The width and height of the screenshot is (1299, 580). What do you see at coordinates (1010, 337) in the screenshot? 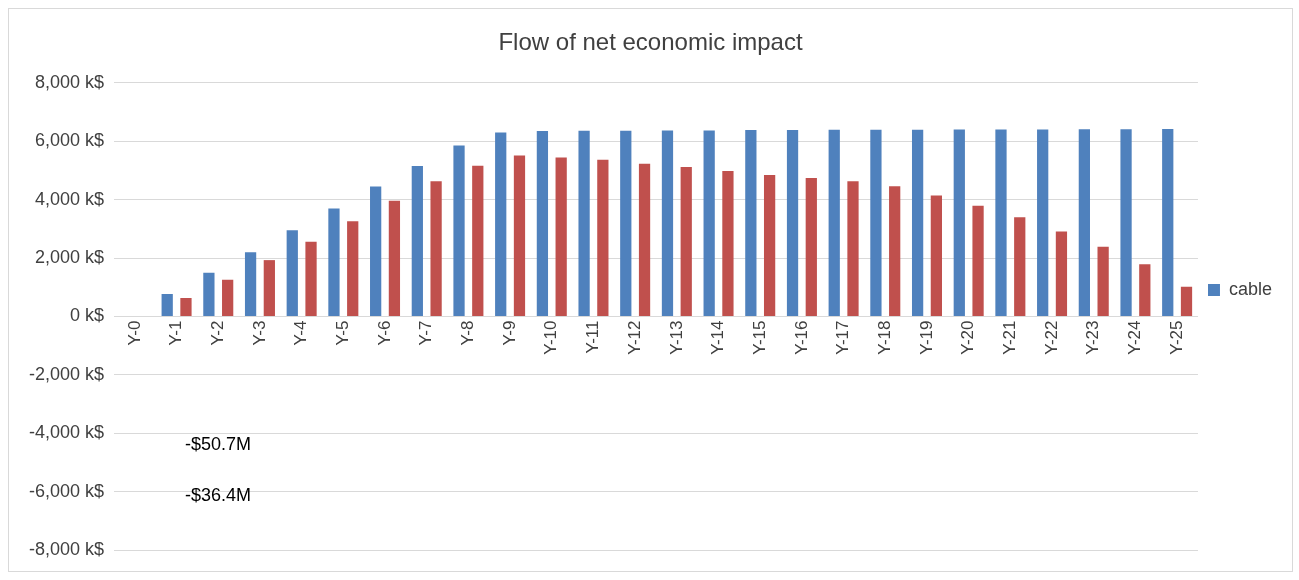
I see `x-tick-label: Y-21` at bounding box center [1010, 337].